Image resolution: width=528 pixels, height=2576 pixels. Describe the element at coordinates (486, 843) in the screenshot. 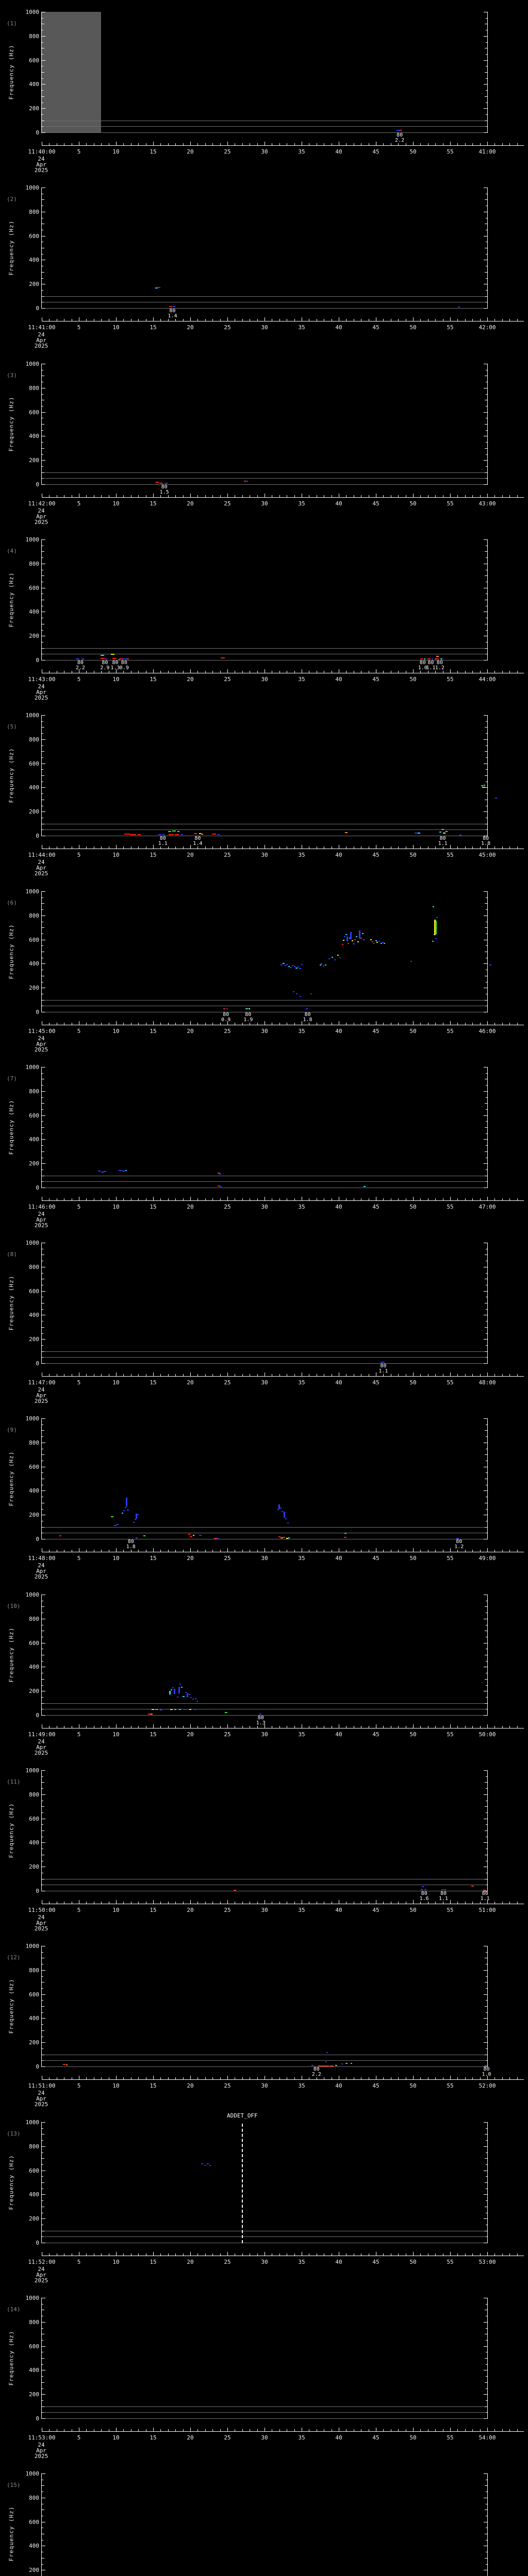

I see `detection-annotation-score: 1.8` at that location.